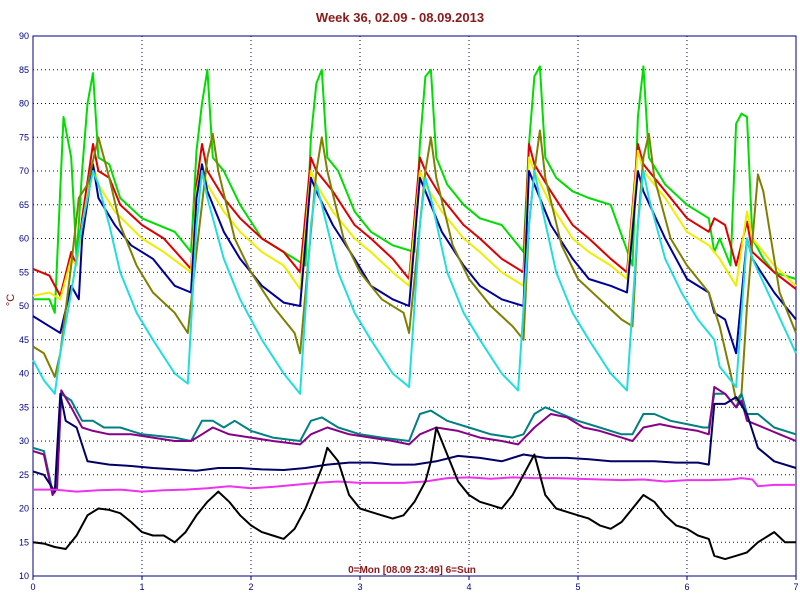  What do you see at coordinates (24, 542) in the screenshot?
I see `y-tick-label: 15` at bounding box center [24, 542].